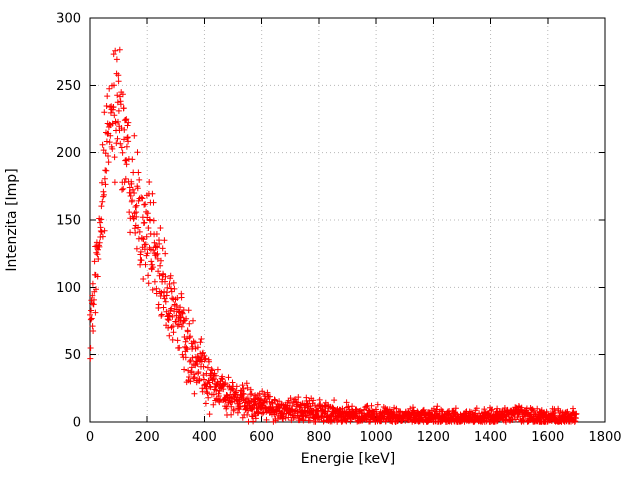 Image resolution: width=640 pixels, height=484 pixels. Describe the element at coordinates (376, 437) in the screenshot. I see `x-tick-label: 1000` at that location.